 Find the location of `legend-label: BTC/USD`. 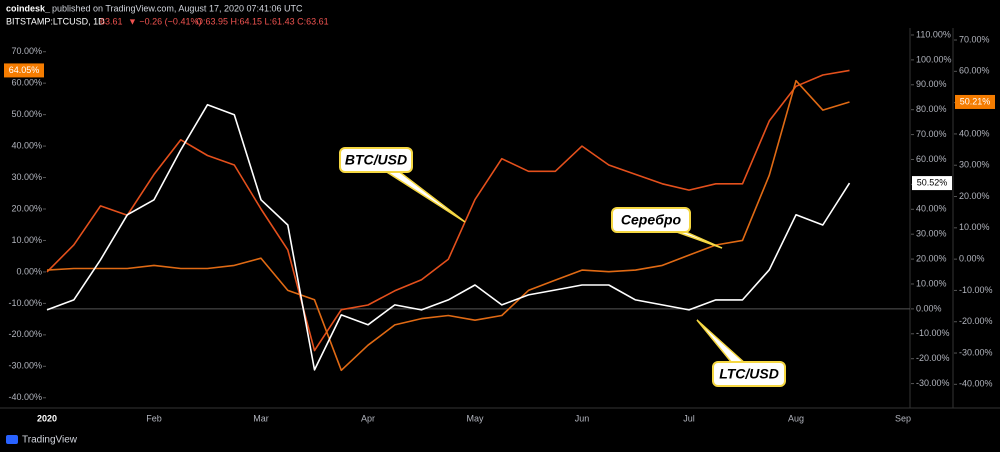

legend-label: BTC/USD is located at coordinates (376, 160).